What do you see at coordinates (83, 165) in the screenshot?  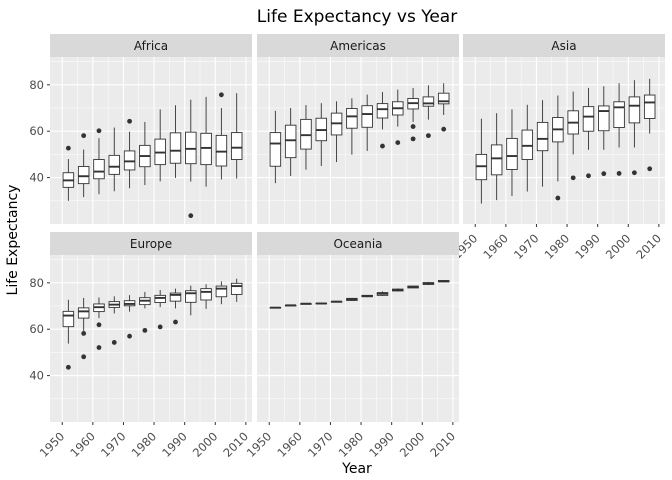 I see `box-africa-1957` at bounding box center [83, 165].